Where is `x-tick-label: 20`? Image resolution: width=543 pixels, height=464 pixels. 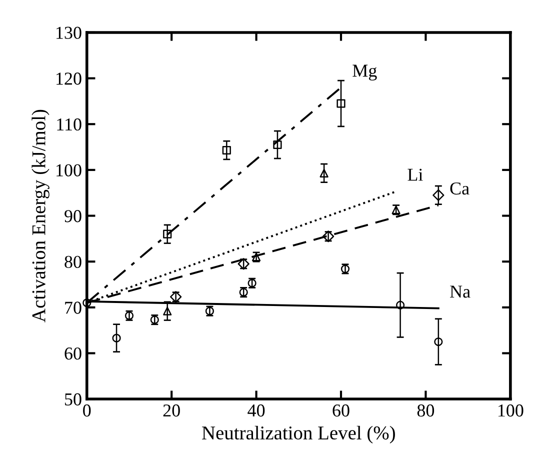
x-tick-label: 20 is located at coordinates (171, 410).